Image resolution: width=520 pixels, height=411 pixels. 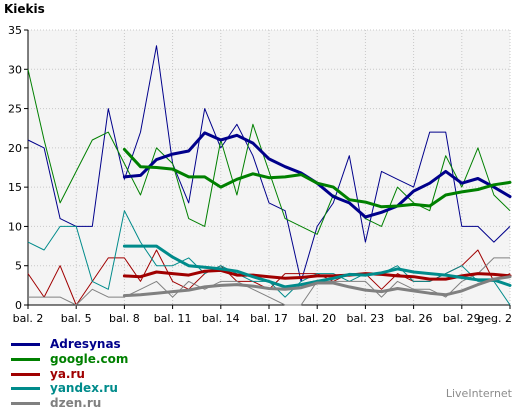 What do you see at coordinates (15, 109) in the screenshot?
I see `y-tick-label: 25` at bounding box center [15, 109].